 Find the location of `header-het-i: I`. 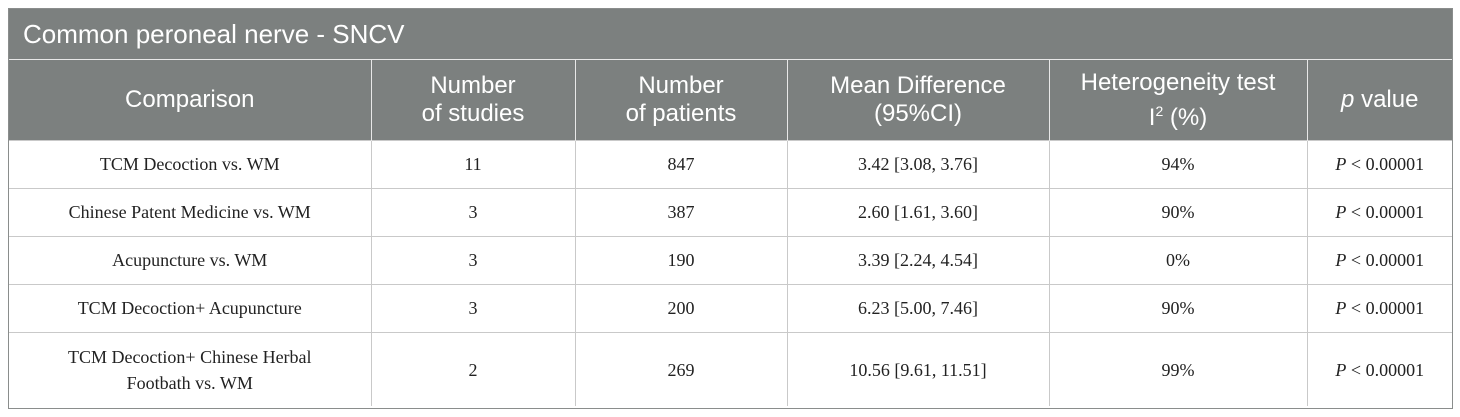

header-het-i: I is located at coordinates (1152, 117).